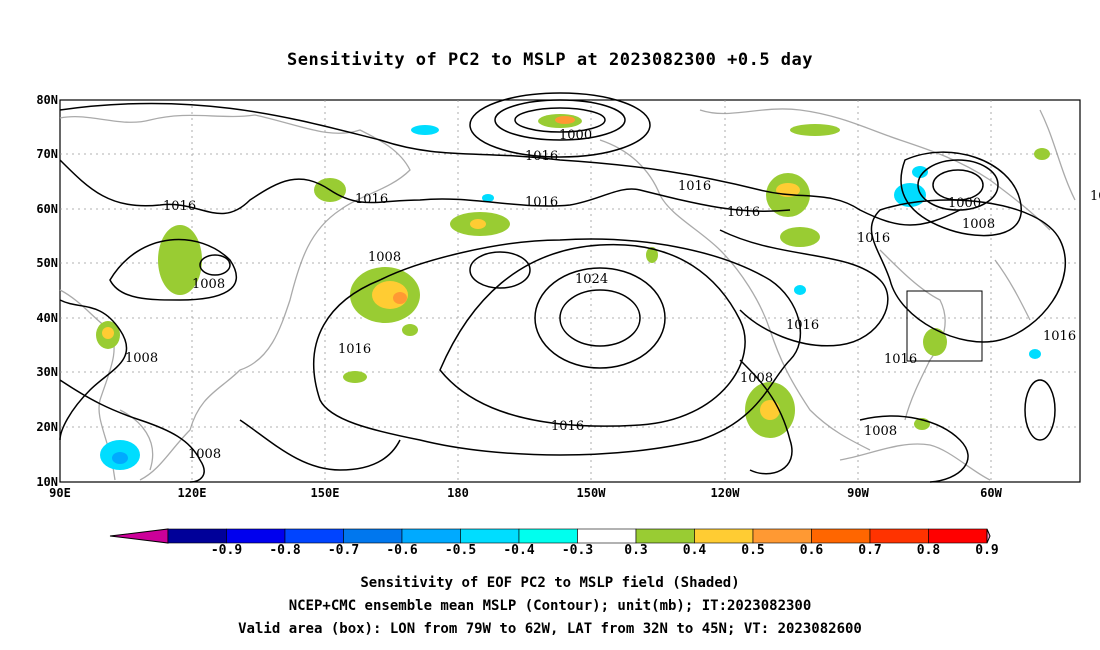 The image size is (1100, 650). What do you see at coordinates (458, 493) in the screenshot?
I see `lon-label: 180` at bounding box center [458, 493].